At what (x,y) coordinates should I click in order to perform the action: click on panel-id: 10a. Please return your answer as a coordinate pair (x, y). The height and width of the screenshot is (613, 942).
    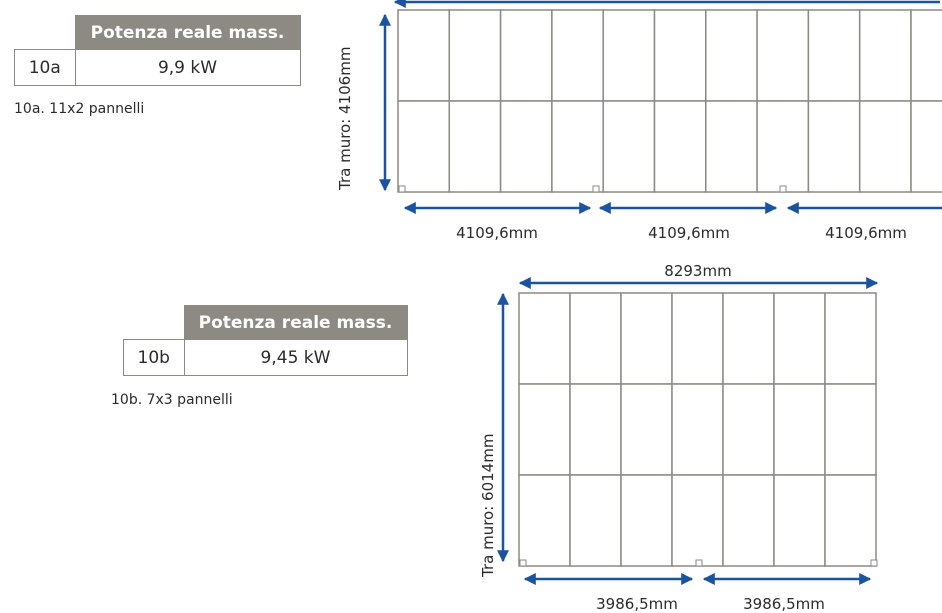
    Looking at the image, I should click on (45, 67).